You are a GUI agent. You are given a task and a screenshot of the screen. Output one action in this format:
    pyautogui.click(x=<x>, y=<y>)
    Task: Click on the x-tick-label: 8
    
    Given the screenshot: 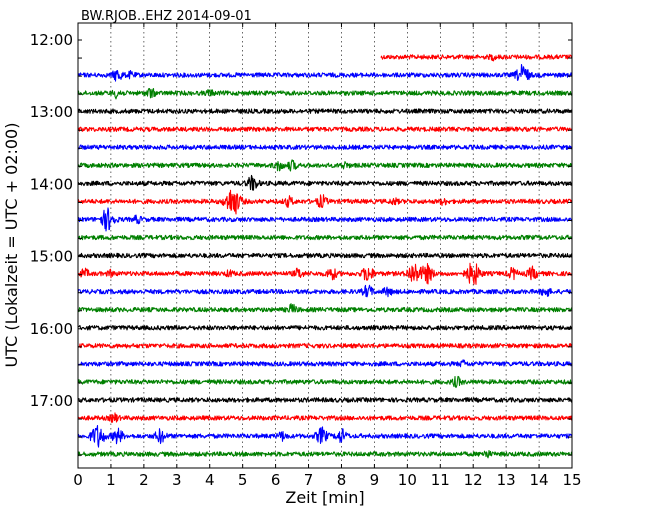 What is the action you would take?
    pyautogui.click(x=342, y=480)
    